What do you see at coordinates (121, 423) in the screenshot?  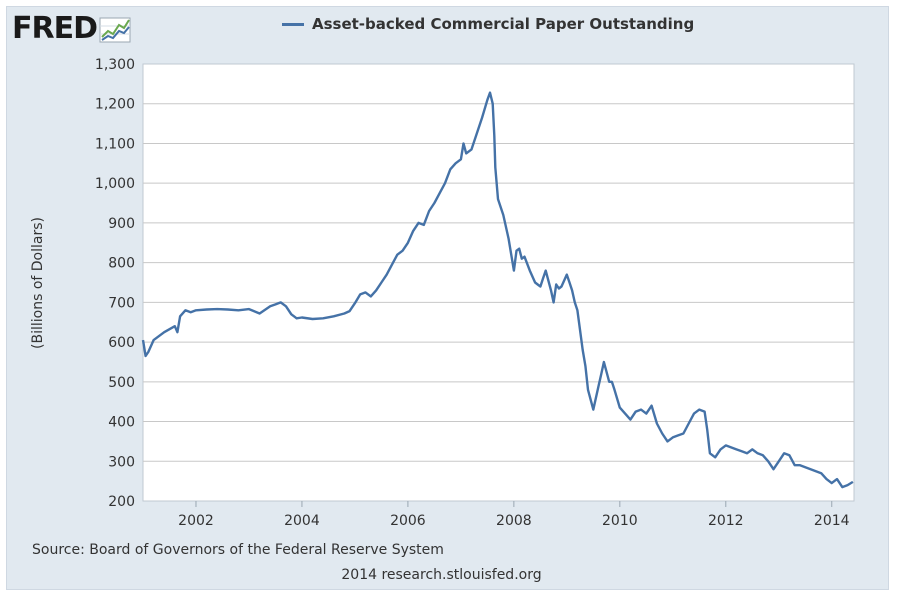 I see `y-tick-label: 400` at bounding box center [121, 423].